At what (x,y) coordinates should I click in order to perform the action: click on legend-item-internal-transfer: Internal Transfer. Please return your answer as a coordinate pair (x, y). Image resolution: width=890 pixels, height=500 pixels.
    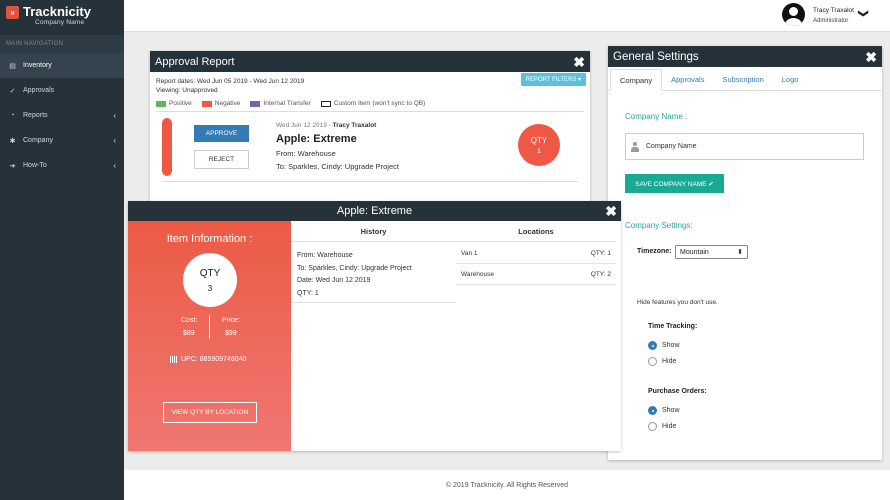
    Looking at the image, I should click on (280, 103).